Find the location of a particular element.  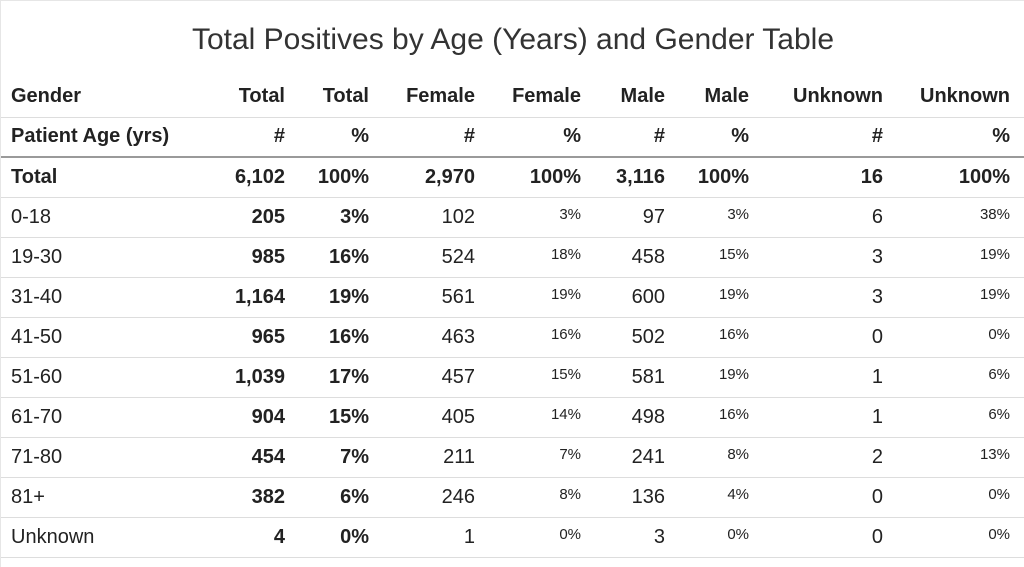

table-cell: 246 is located at coordinates (422, 497).